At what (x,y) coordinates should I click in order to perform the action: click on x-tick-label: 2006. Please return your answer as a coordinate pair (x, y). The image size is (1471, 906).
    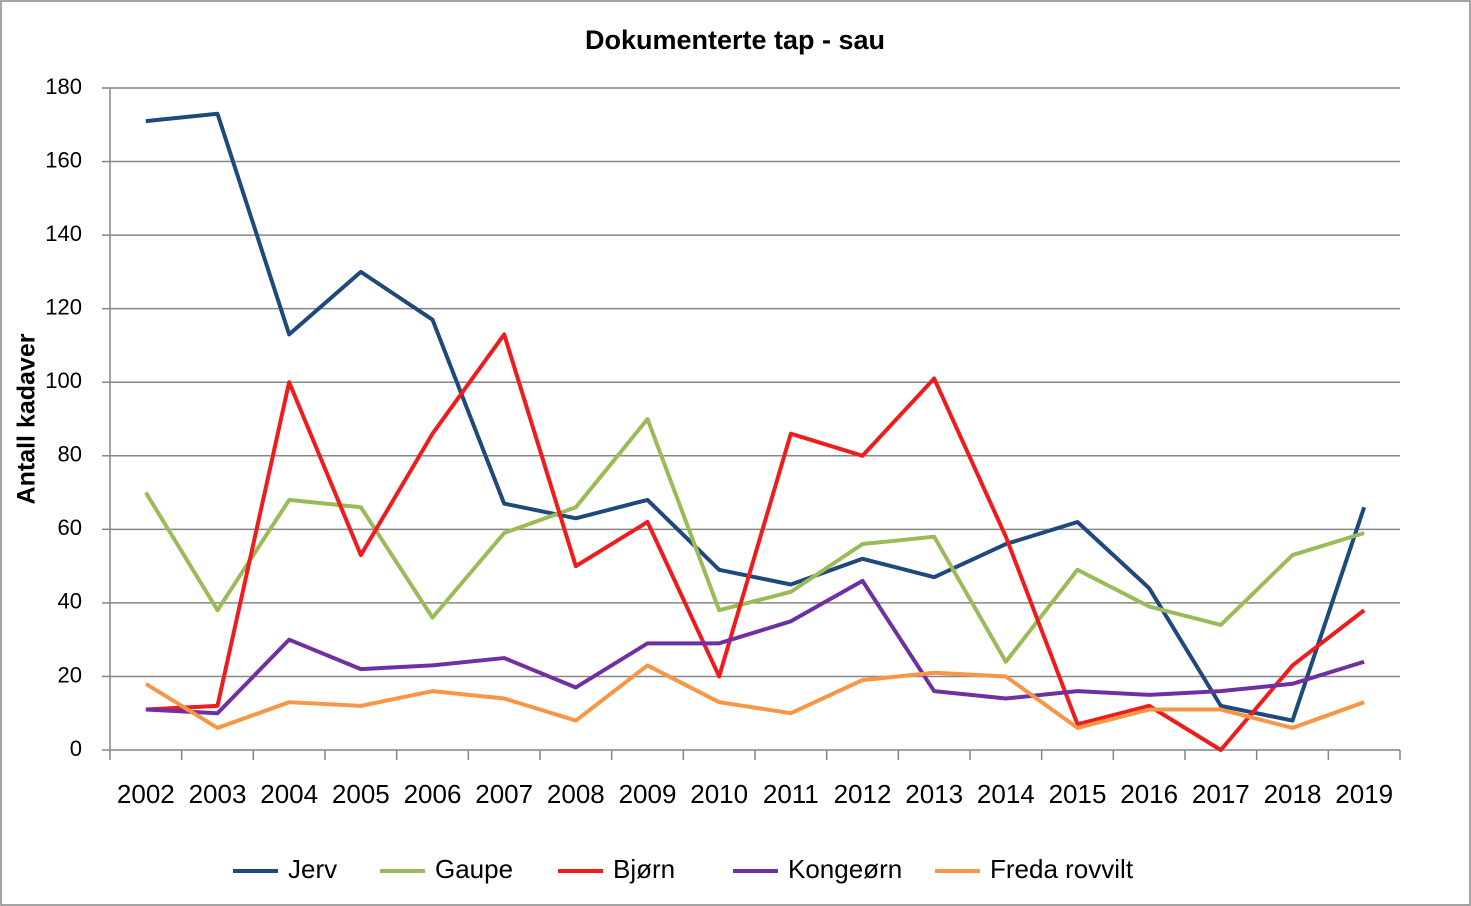
    Looking at the image, I should click on (433, 794).